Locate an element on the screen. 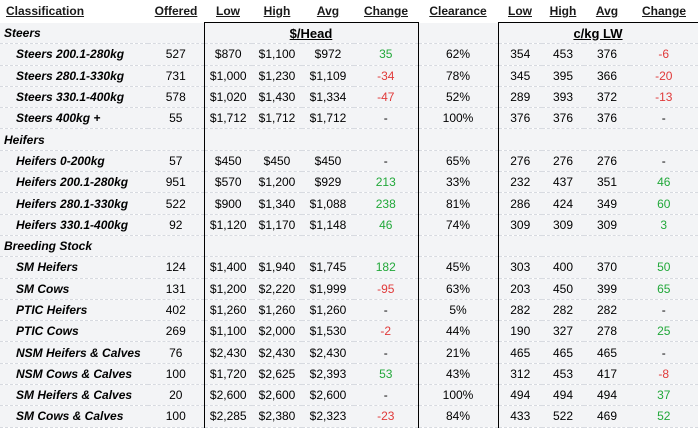 This screenshot has width=698, height=428. section-row: Breeding Stock is located at coordinates (349, 246).